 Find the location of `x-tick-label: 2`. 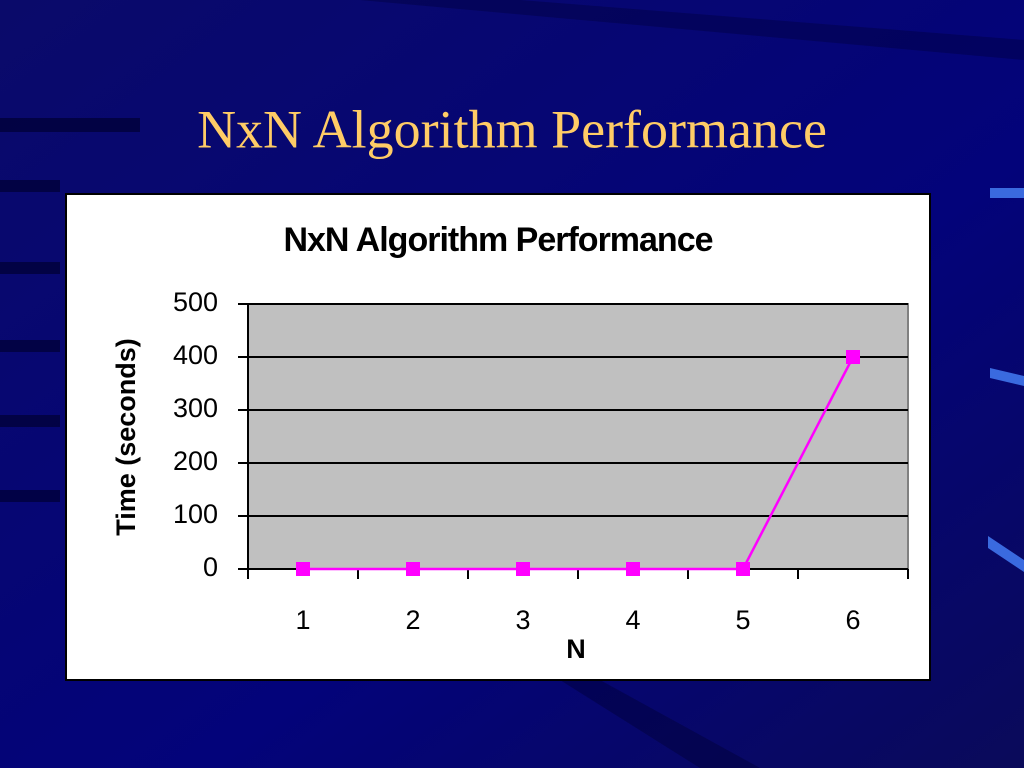

x-tick-label: 2 is located at coordinates (412, 620).